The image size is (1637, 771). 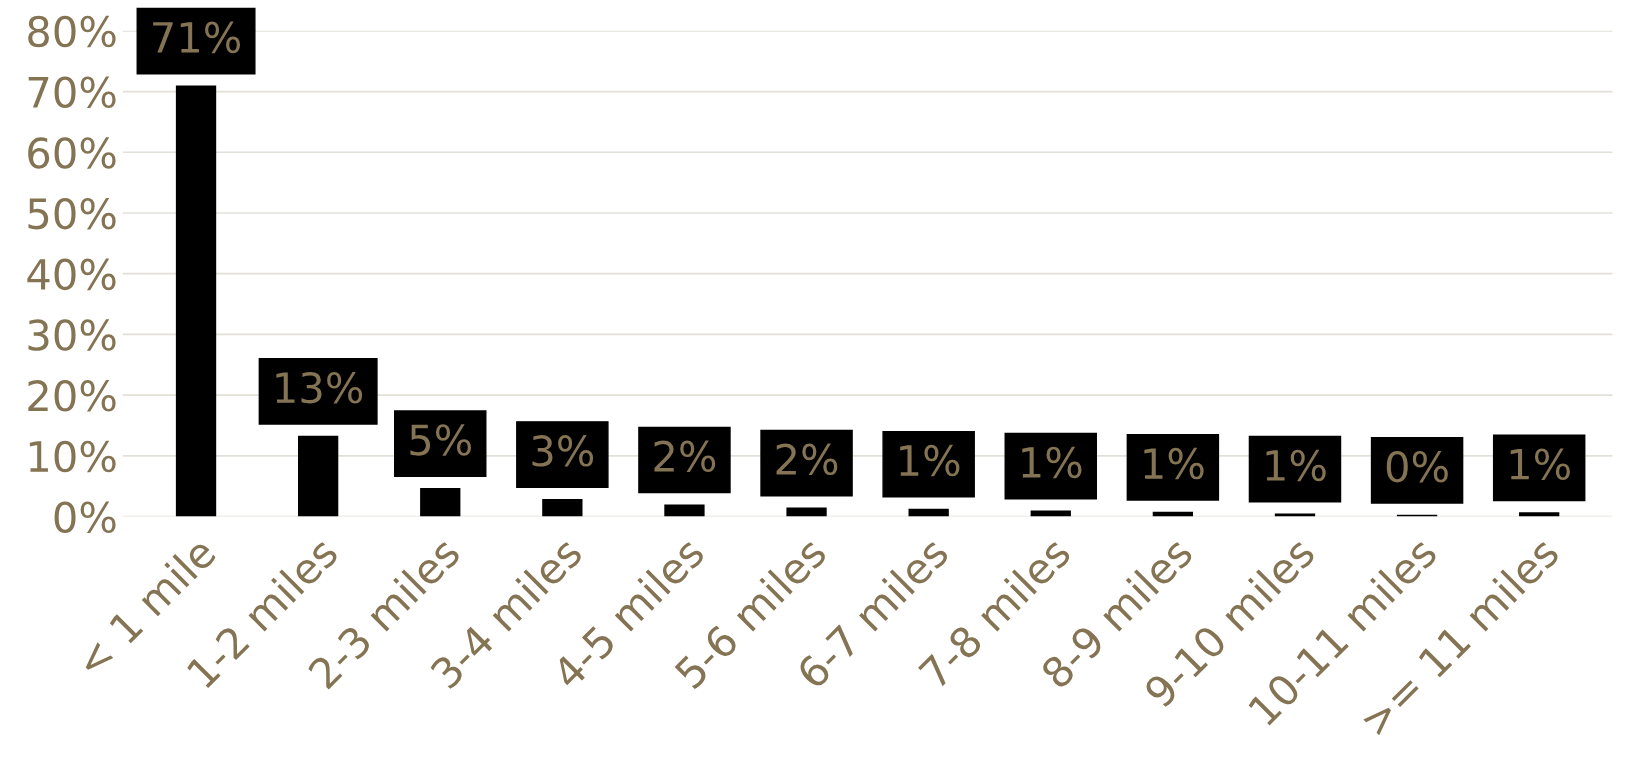 What do you see at coordinates (72, 456) in the screenshot?
I see `y-tick-label: 10%` at bounding box center [72, 456].